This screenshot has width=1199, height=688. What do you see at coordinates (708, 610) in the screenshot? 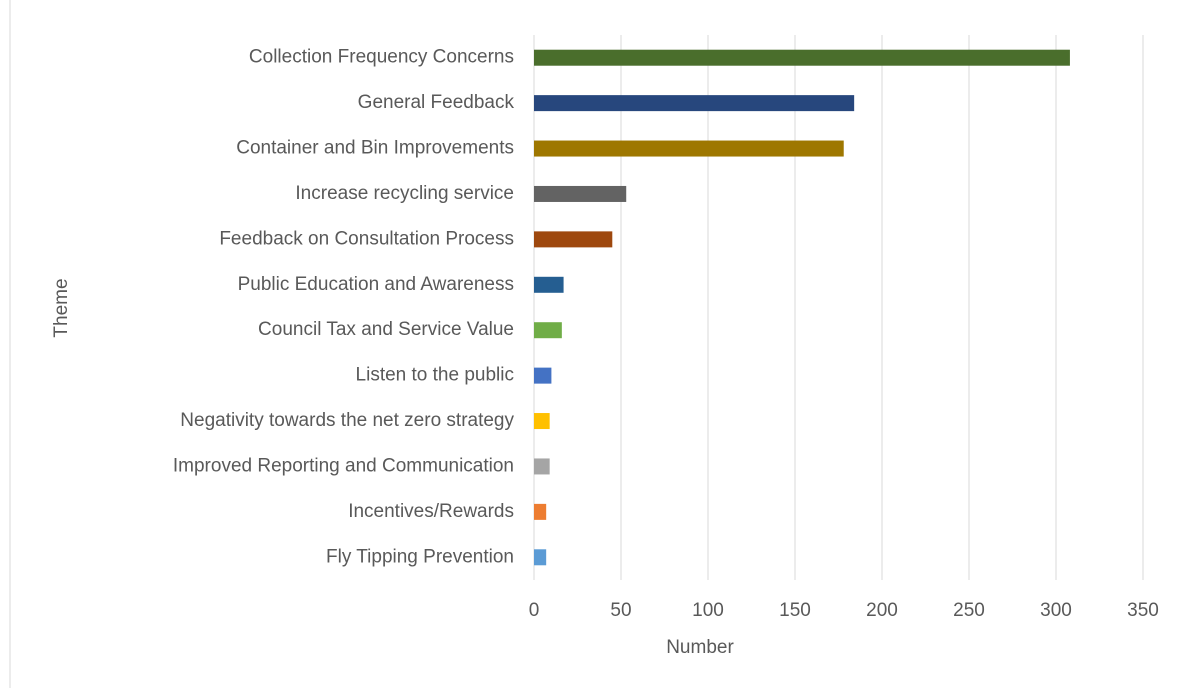
I see `x-tick-label: 100` at bounding box center [708, 610].